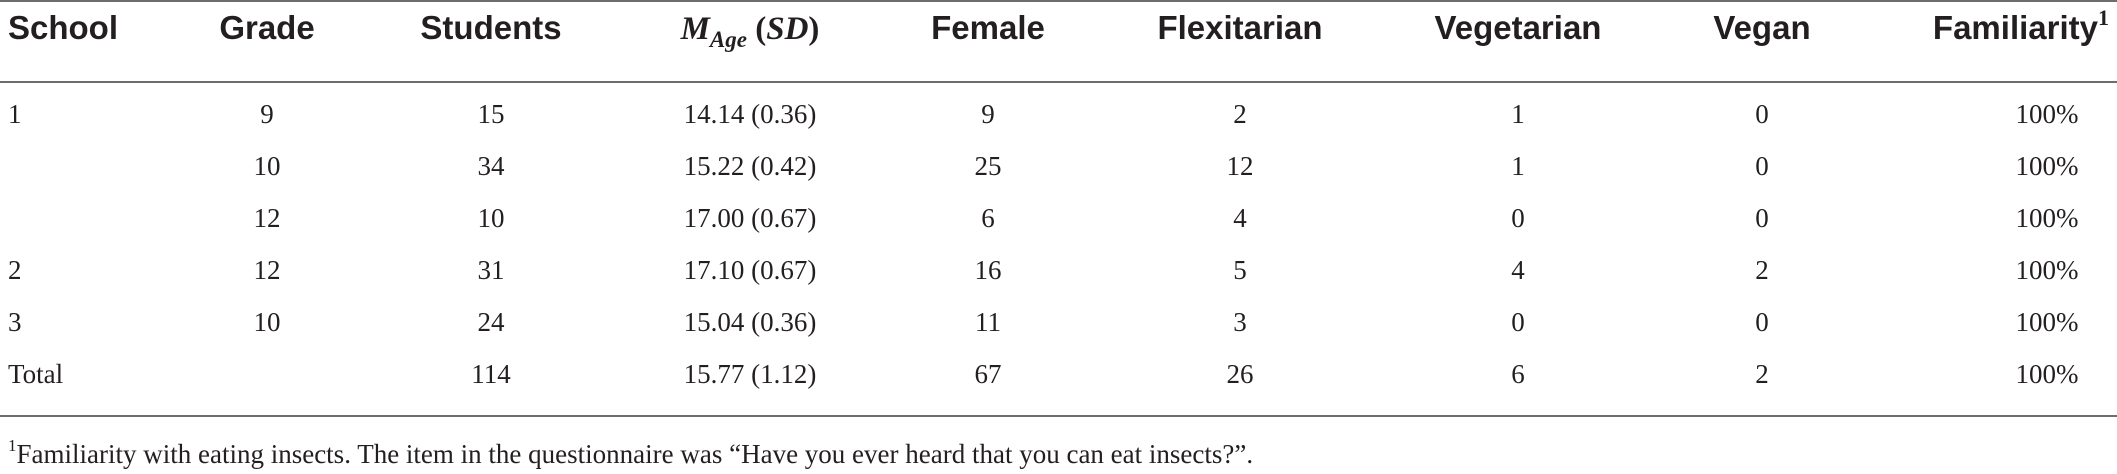 This screenshot has width=2117, height=474. I want to click on header-students: Students, so click(491, 27).